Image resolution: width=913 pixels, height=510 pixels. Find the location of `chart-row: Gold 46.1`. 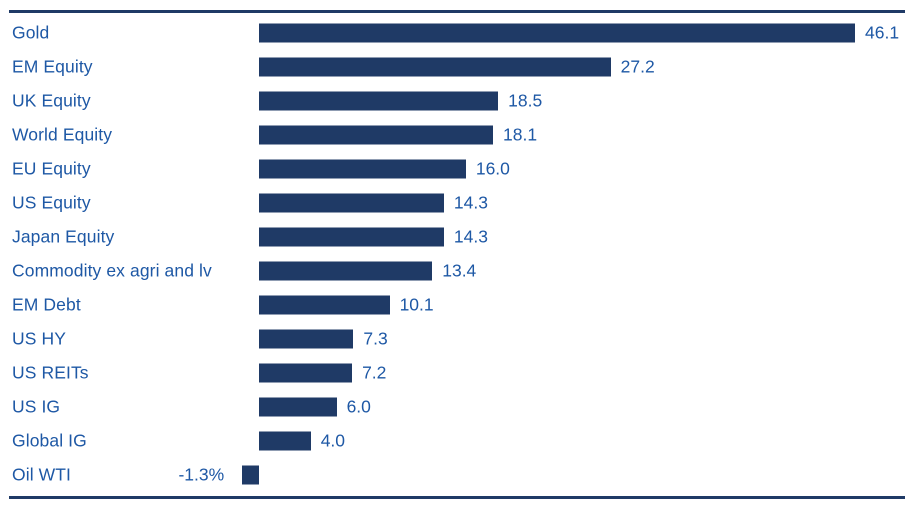

chart-row: Gold 46.1 is located at coordinates (456, 33).